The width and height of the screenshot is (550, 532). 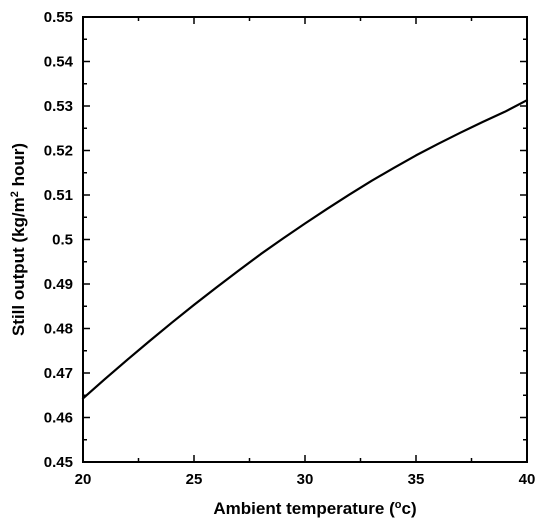 I want to click on x-tick-label: 25, so click(x=194, y=479).